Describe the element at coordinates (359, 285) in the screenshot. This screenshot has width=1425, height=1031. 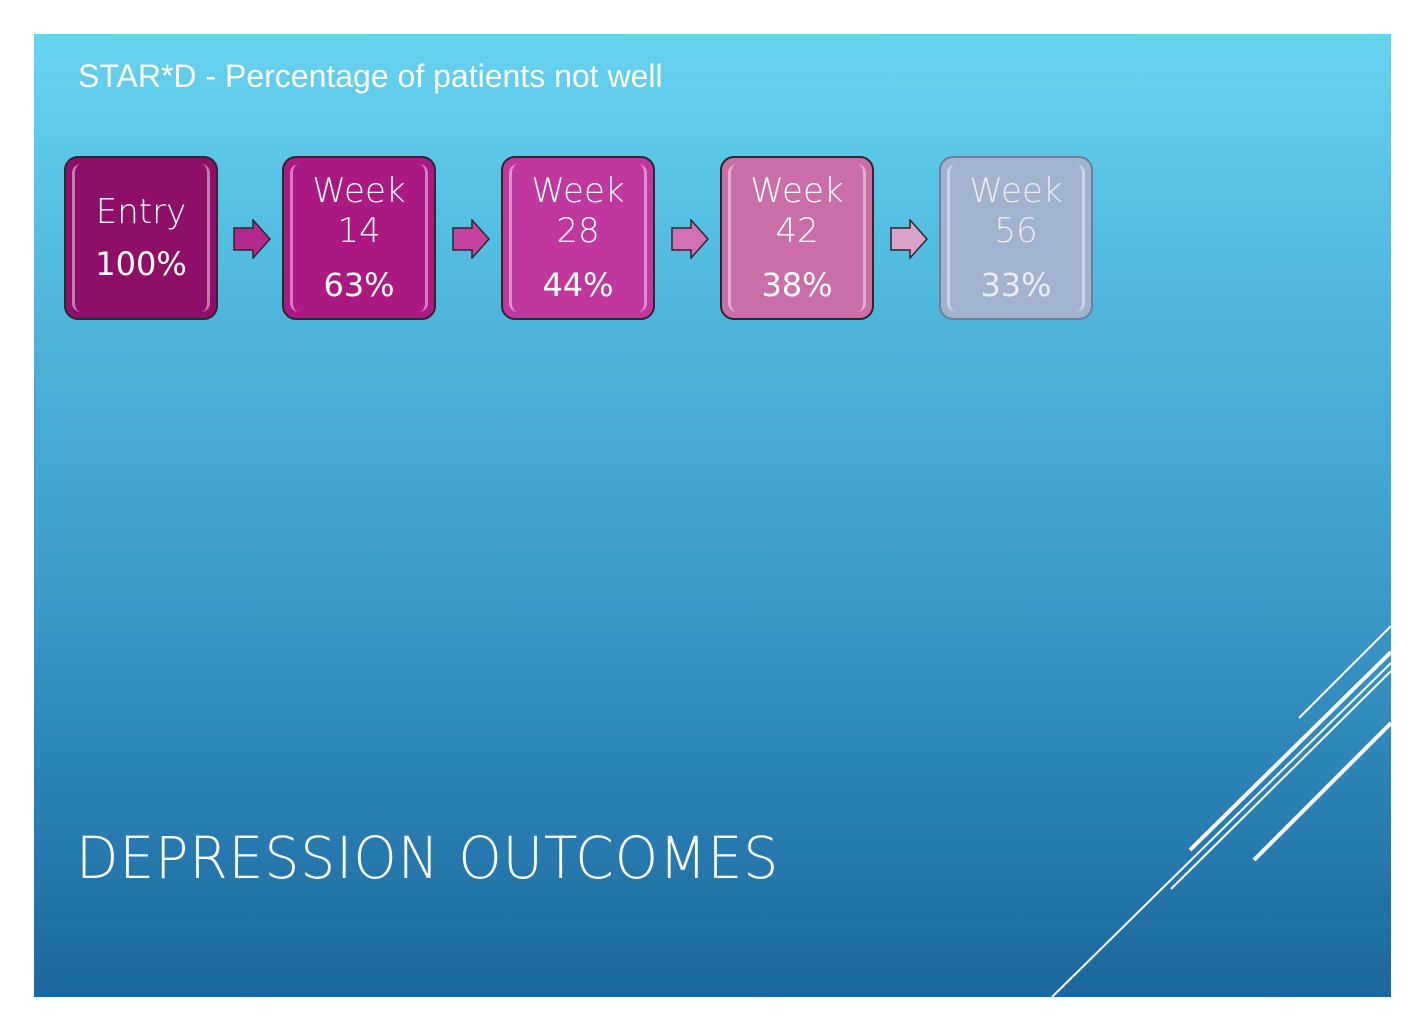
I see `stage-value: 63%` at that location.